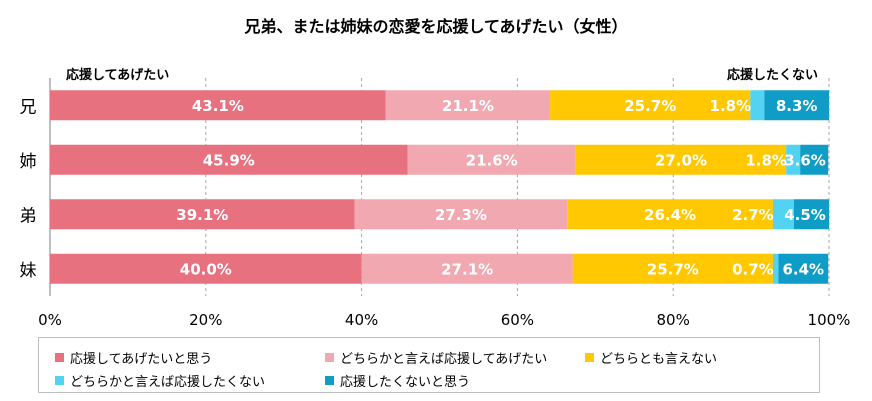 Image resolution: width=872 pixels, height=401 pixels. I want to click on data-label: 27.0%, so click(681, 160).